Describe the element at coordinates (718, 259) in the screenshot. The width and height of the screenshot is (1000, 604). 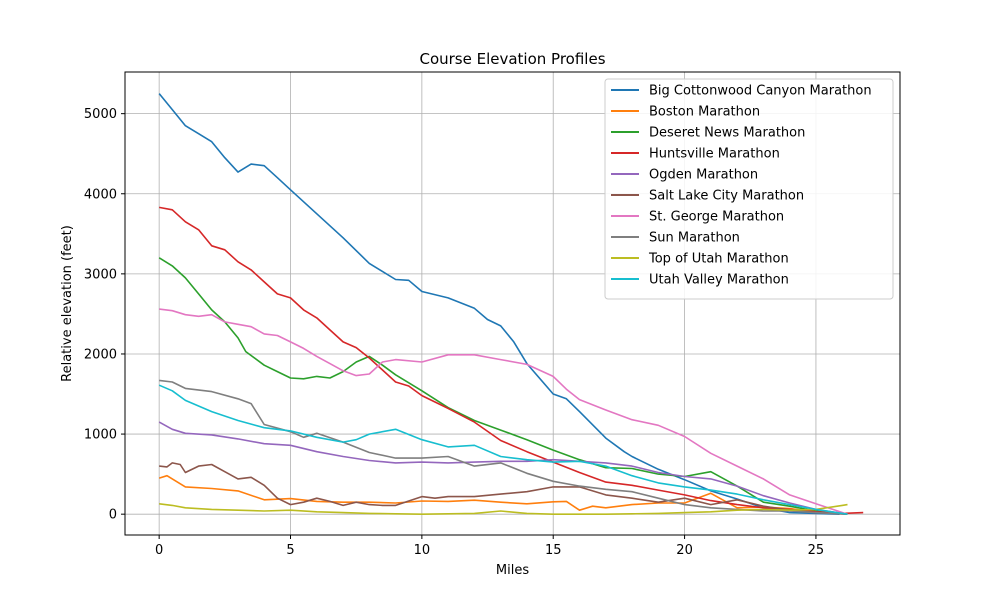
I see `legend-label: Top of Utah Marathon` at that location.